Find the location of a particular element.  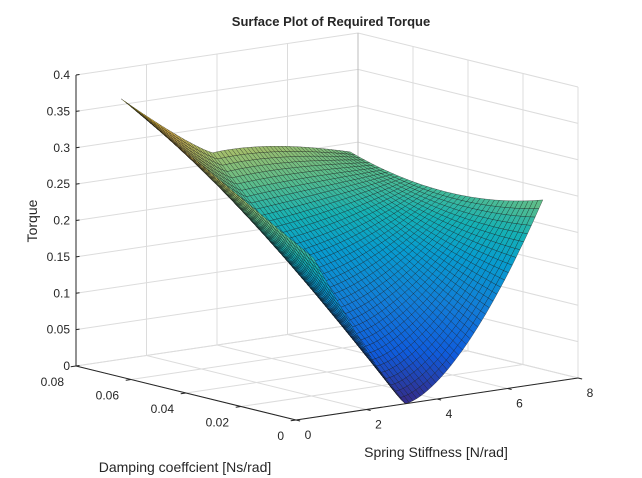

surface-cell is located at coordinates (313, 259).